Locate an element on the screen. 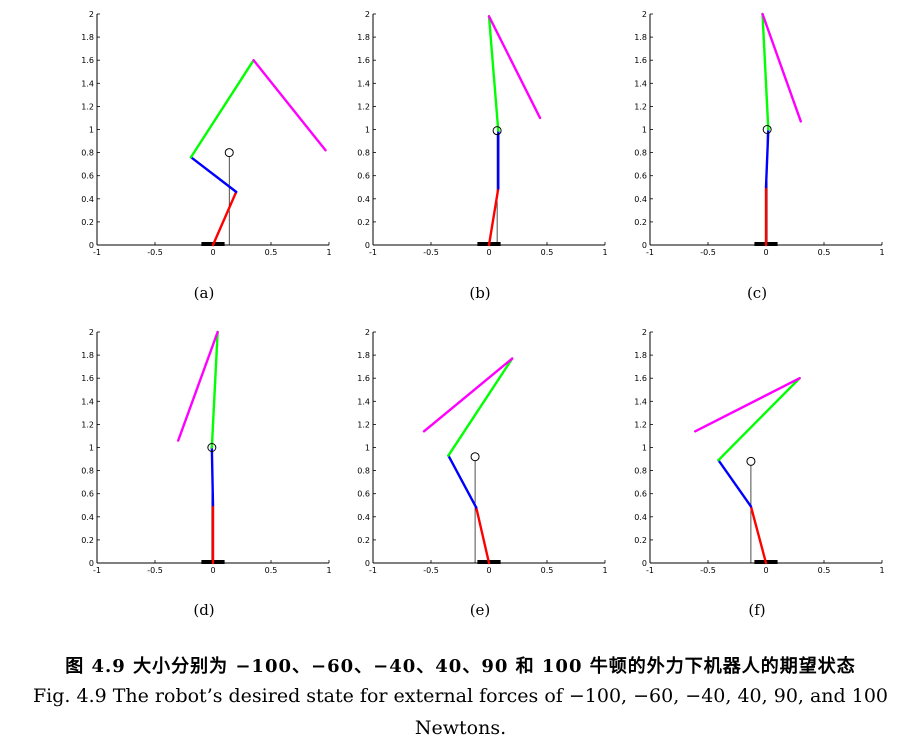  subplot-label-e: (e) is located at coordinates (480, 610).